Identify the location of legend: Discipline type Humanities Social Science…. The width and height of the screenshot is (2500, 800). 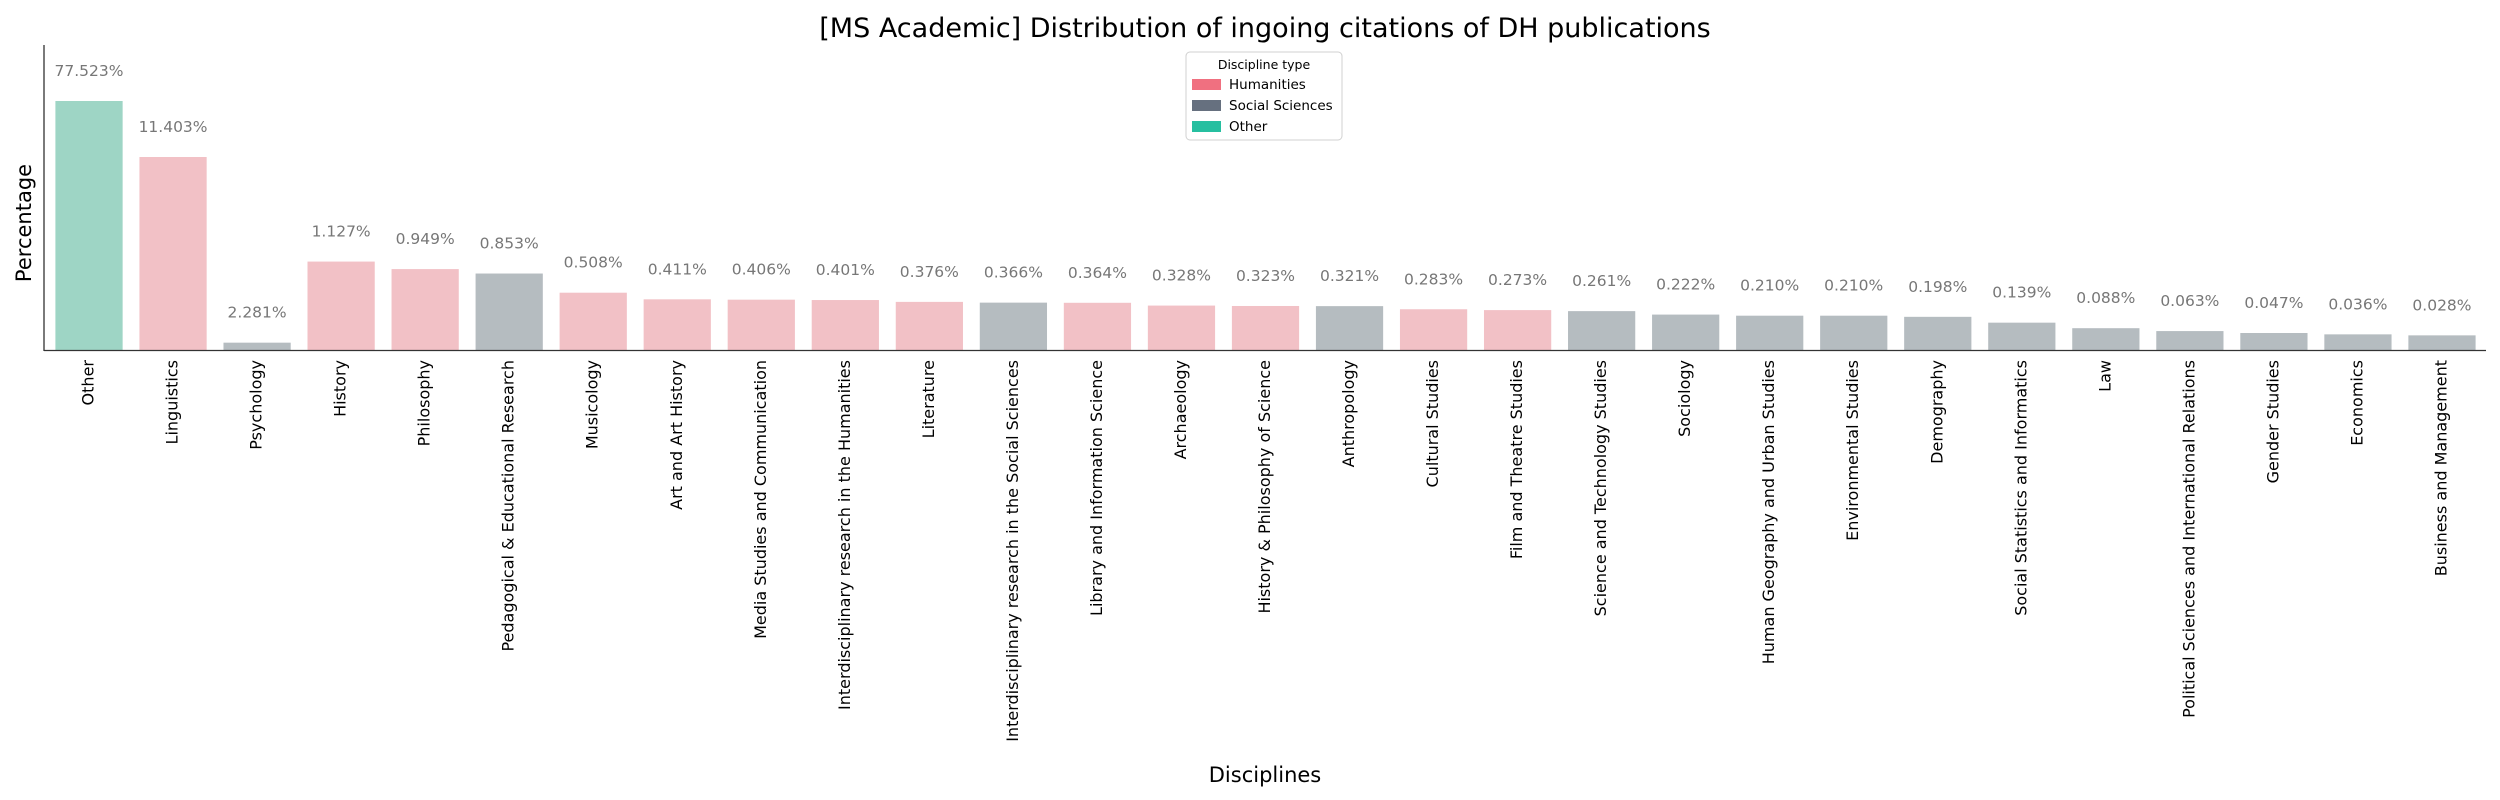
(1264, 96).